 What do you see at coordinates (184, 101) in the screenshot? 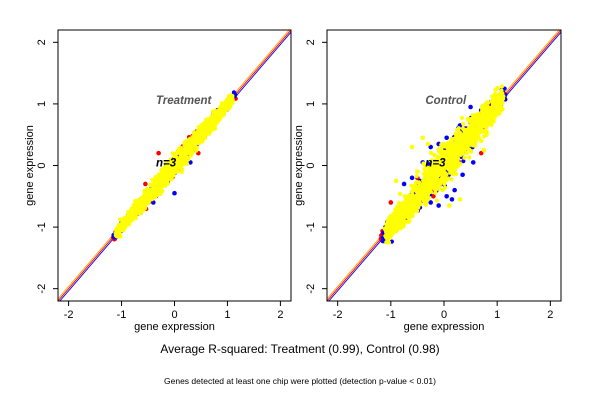
I see `panel-title: Treatment` at bounding box center [184, 101].